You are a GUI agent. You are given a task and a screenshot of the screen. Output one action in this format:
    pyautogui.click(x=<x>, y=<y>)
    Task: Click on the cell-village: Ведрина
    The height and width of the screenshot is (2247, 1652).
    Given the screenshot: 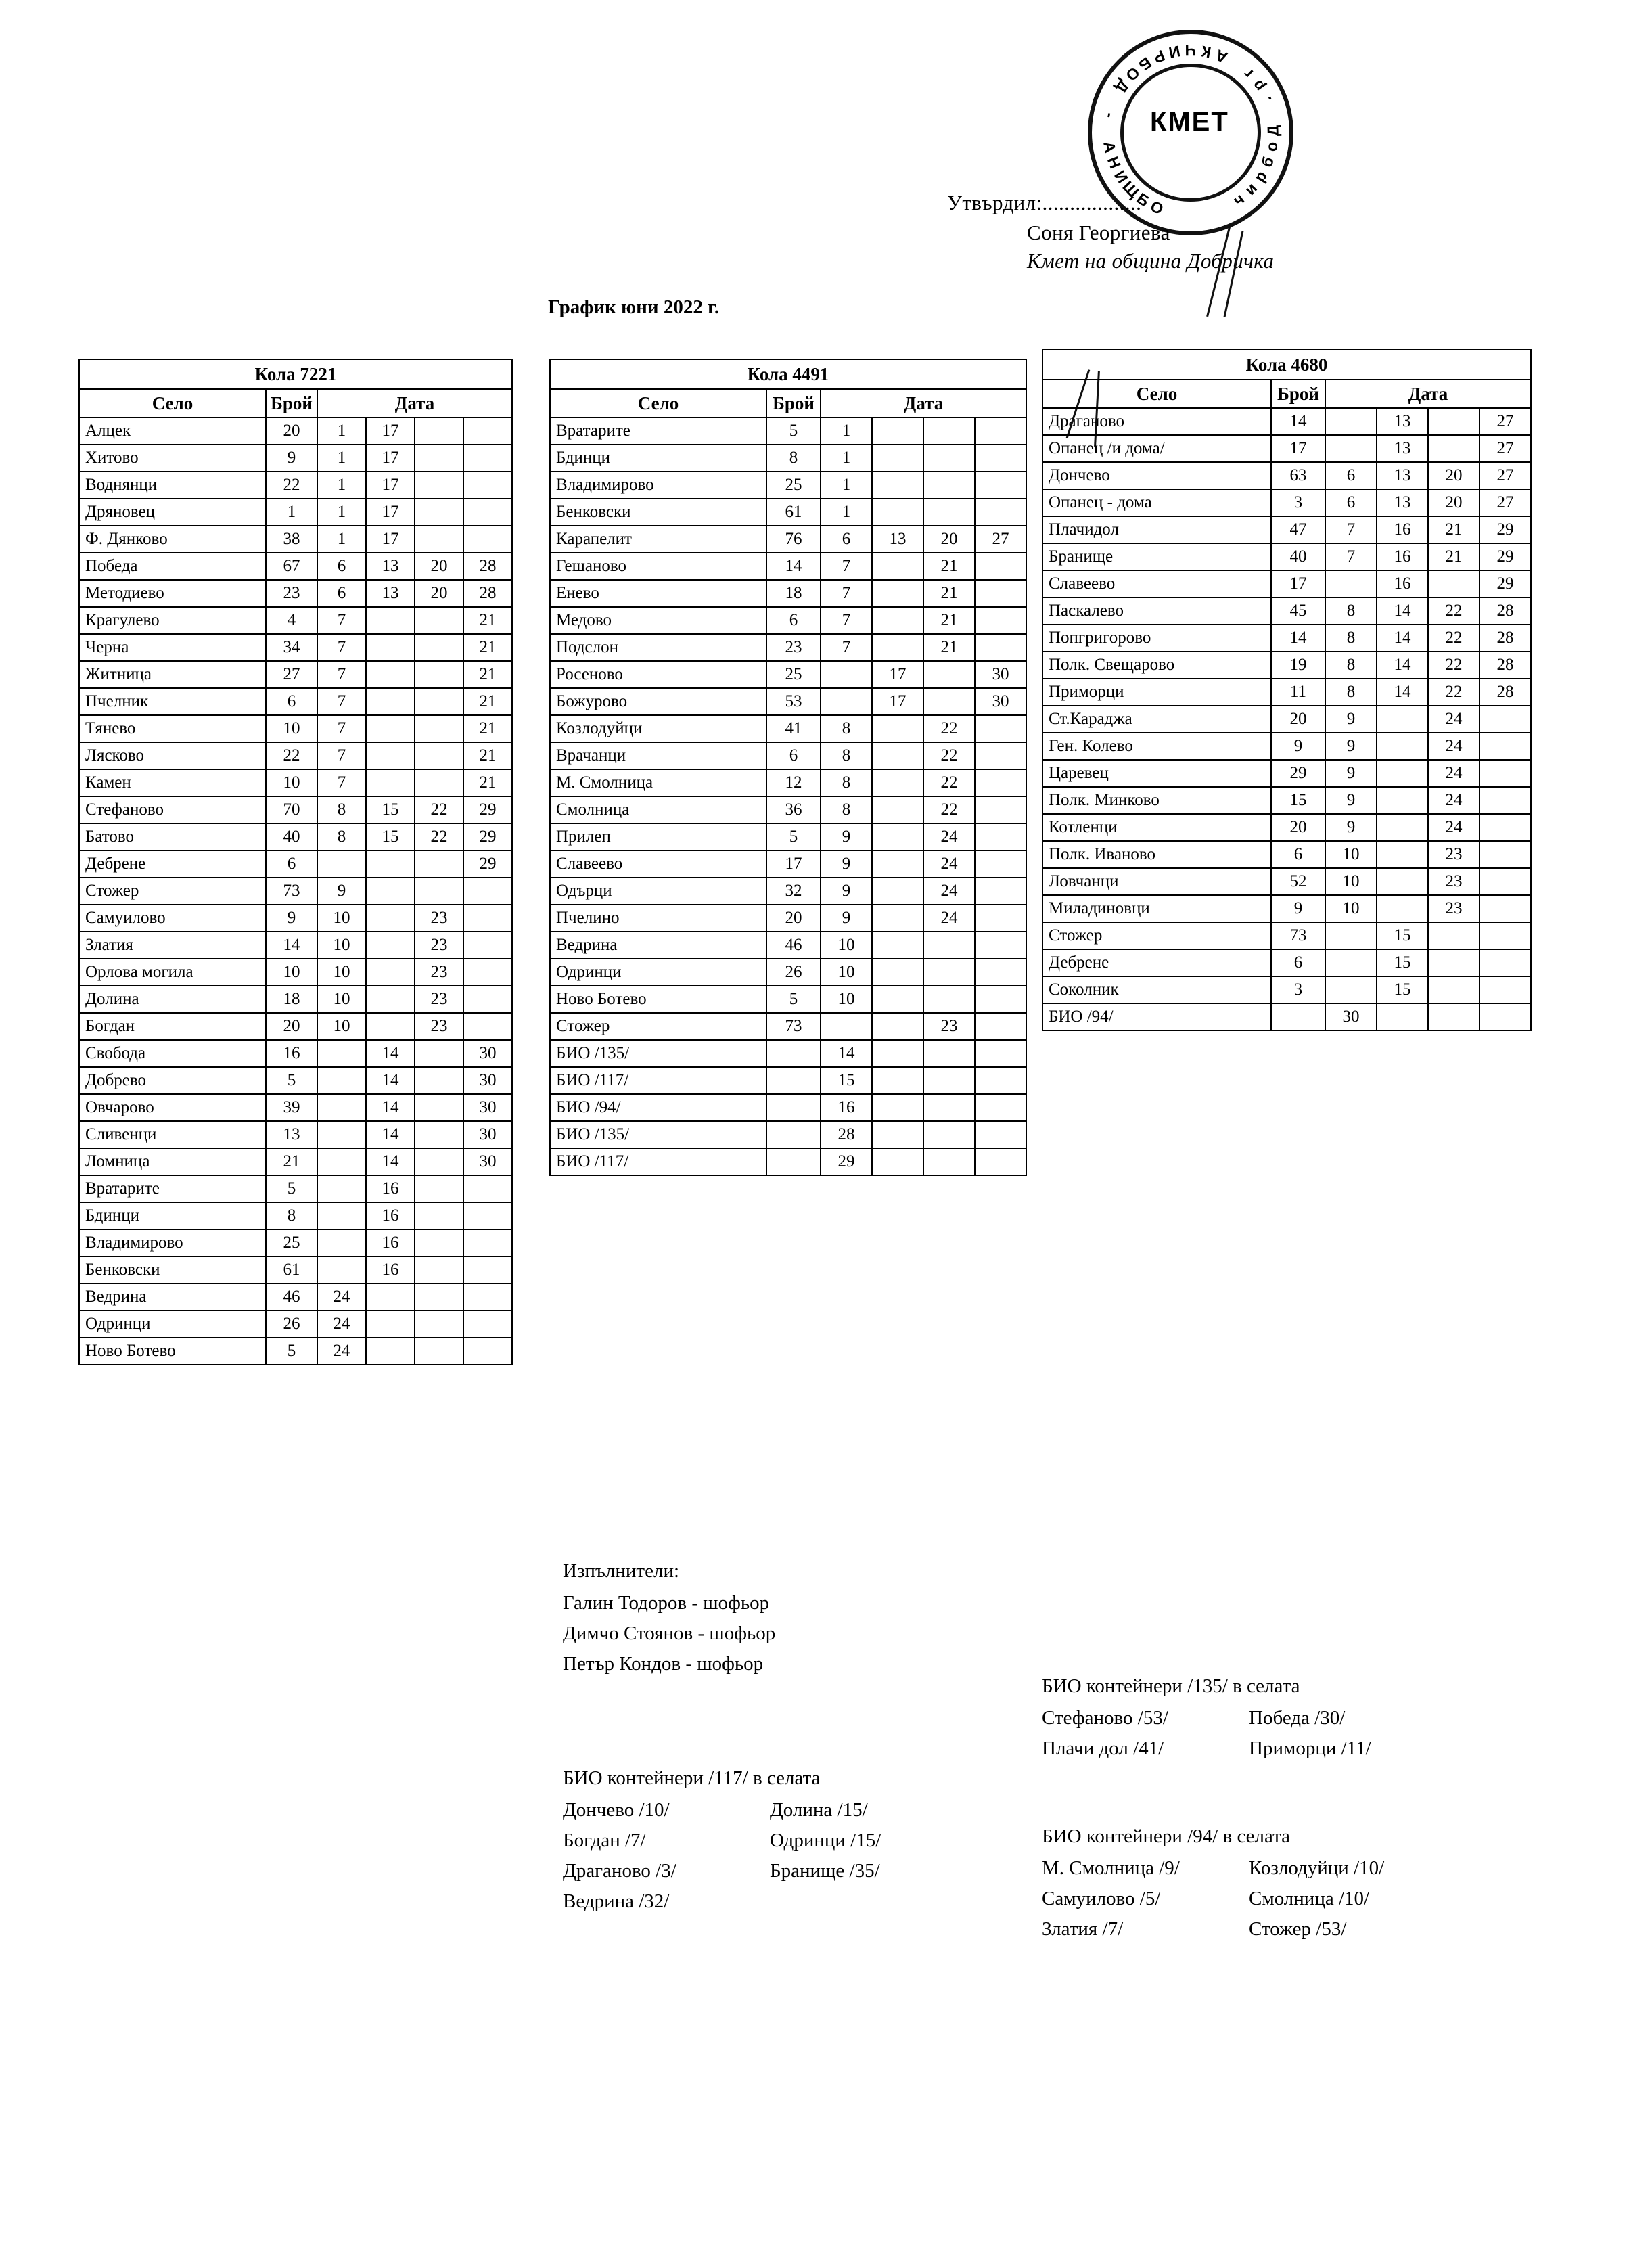 What is the action you would take?
    pyautogui.click(x=658, y=945)
    